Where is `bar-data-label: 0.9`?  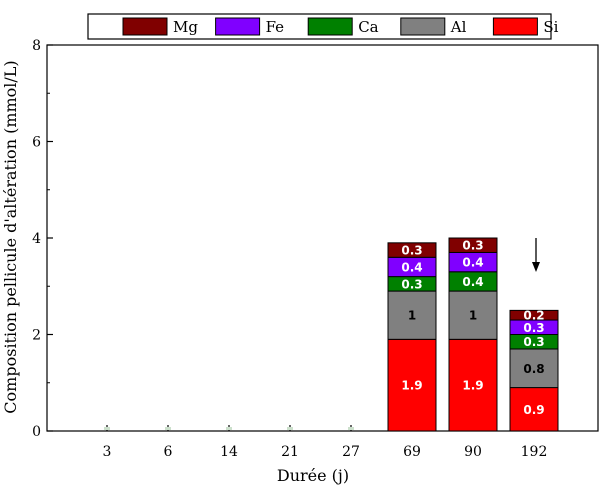 bar-data-label: 0.9 is located at coordinates (533, 410).